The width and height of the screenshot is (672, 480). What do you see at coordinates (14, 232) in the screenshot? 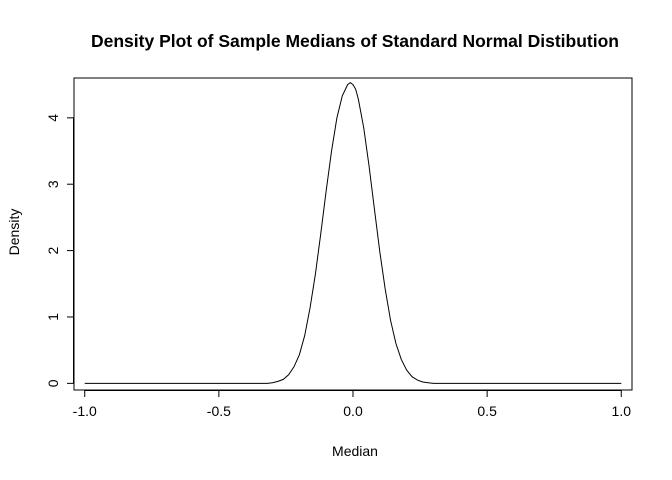
I see `y-axis-label: Density` at bounding box center [14, 232].